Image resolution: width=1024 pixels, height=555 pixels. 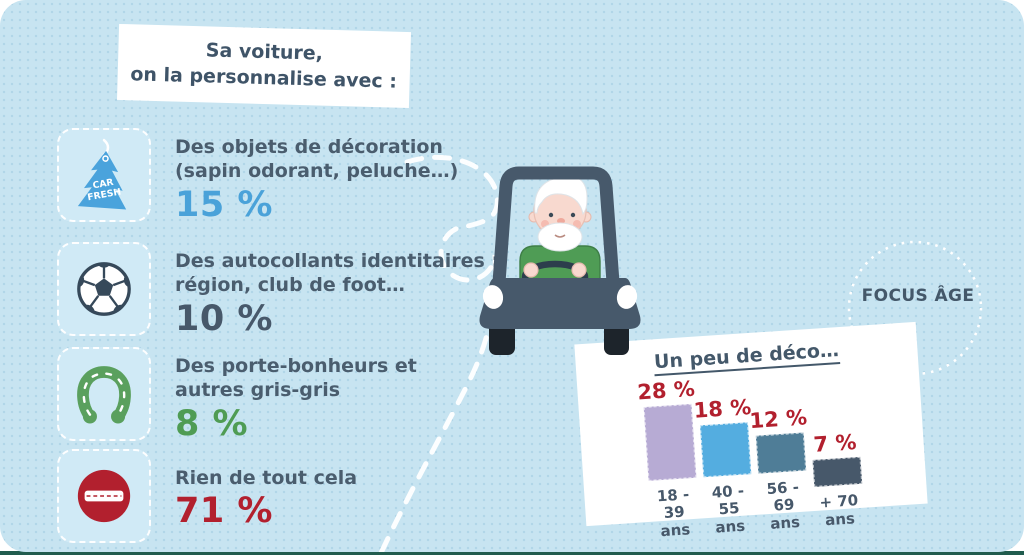 I want to click on driver-hand-left, so click(x=531, y=270).